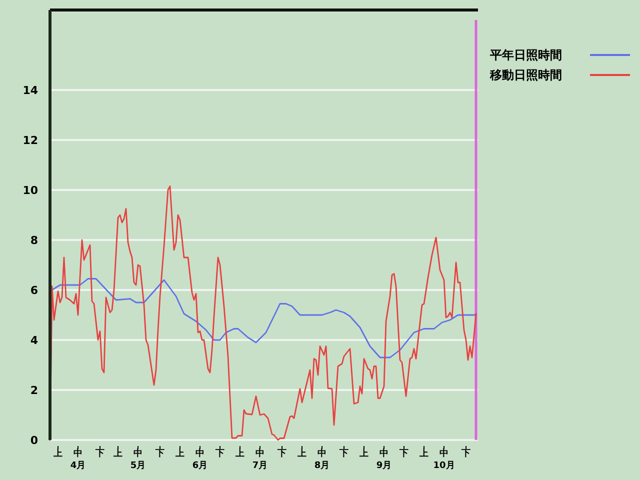 This screenshot has height=480, width=640. Describe the element at coordinates (30, 140) in the screenshot. I see `y-tick-label: 12` at that location.